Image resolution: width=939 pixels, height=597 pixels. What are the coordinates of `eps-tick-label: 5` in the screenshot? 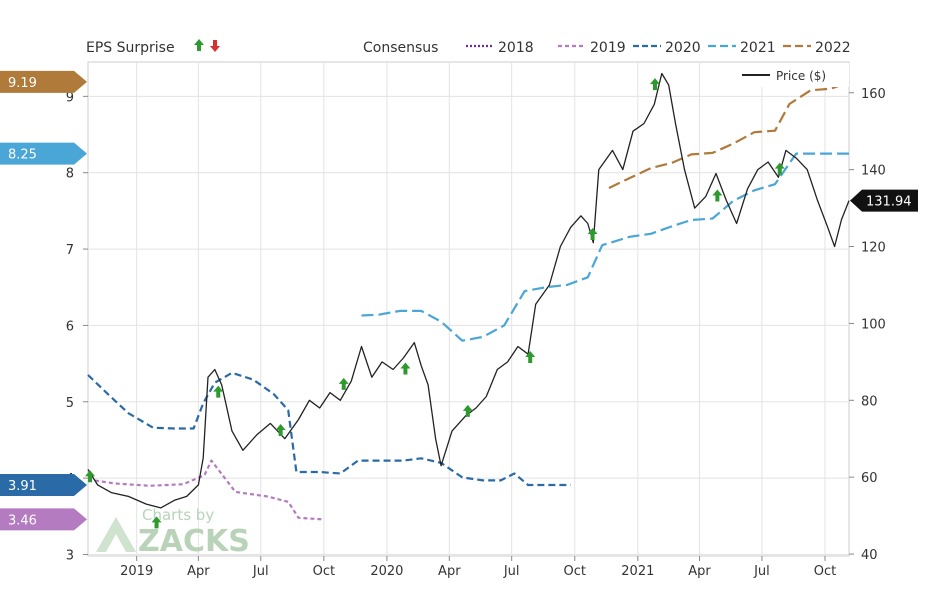 It's located at (70, 403).